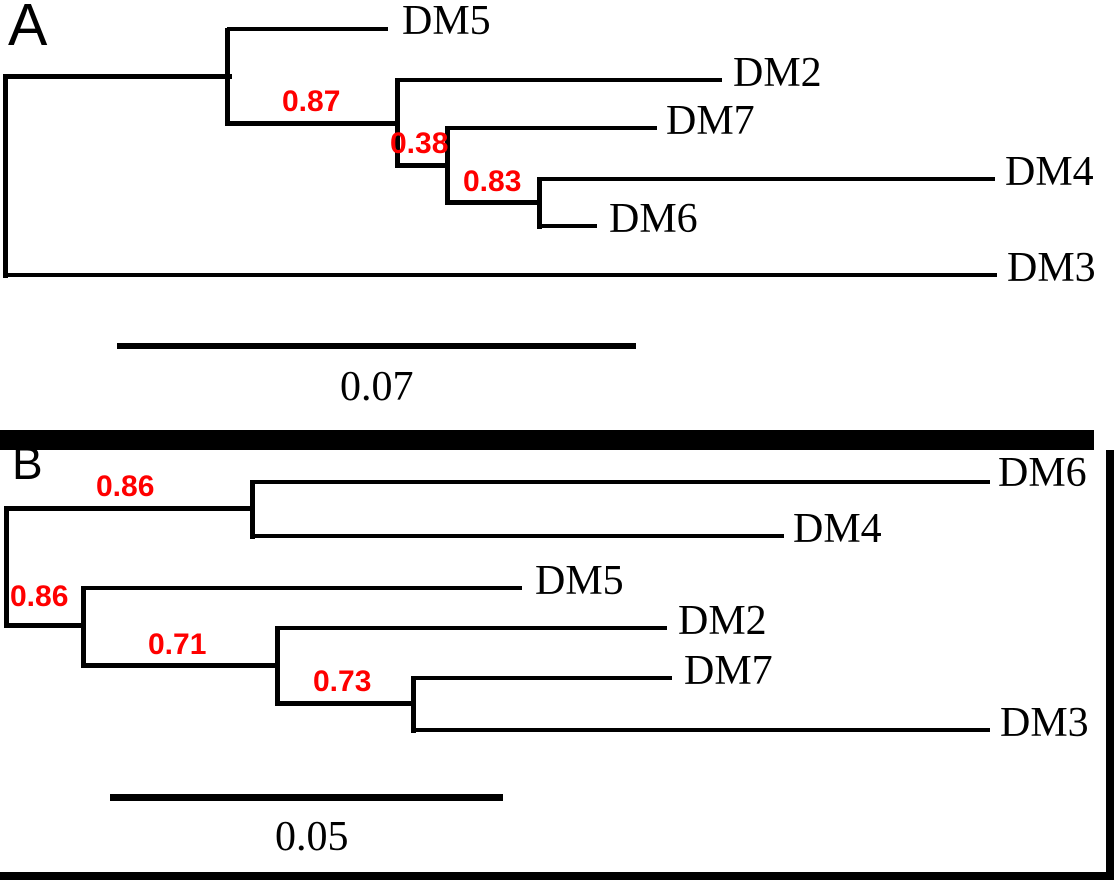  Describe the element at coordinates (45, 625) in the screenshot. I see `panel-b-stem-086-bottom` at that location.